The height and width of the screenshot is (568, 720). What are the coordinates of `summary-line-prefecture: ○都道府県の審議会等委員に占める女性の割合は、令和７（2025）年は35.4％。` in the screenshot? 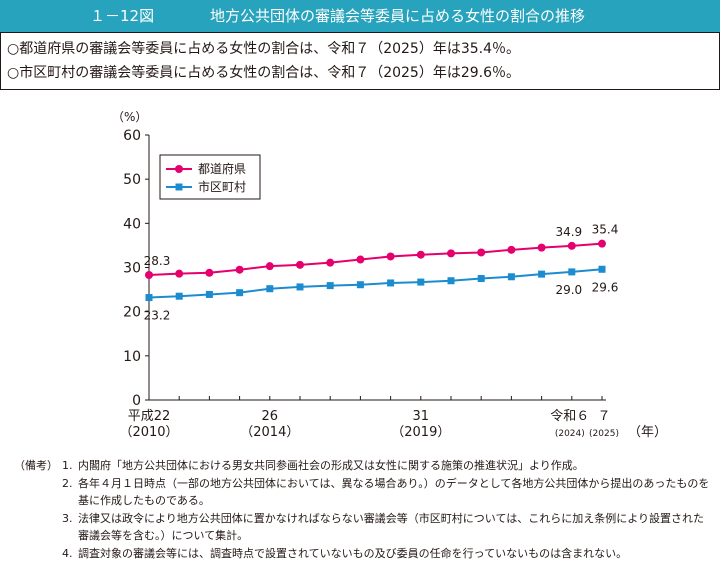 It's located at (264, 49).